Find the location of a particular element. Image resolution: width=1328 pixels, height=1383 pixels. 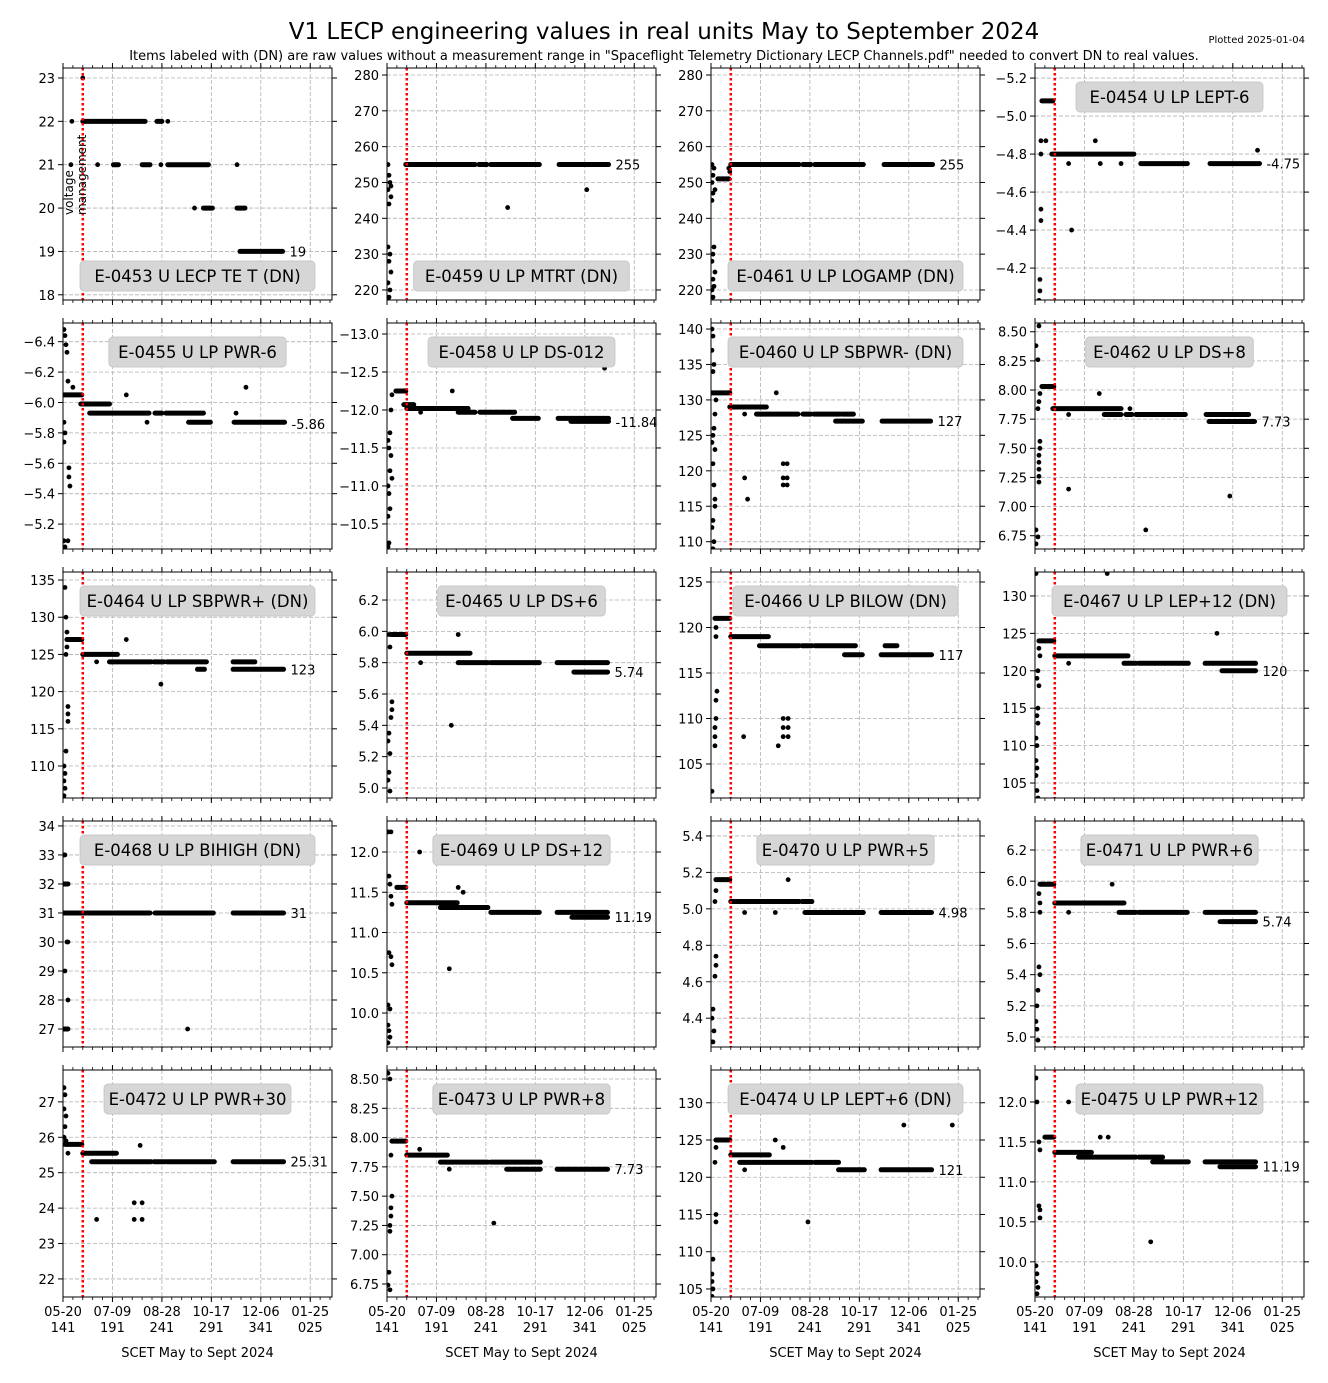

y-tick-label: 10.0 is located at coordinates (364, 1014).